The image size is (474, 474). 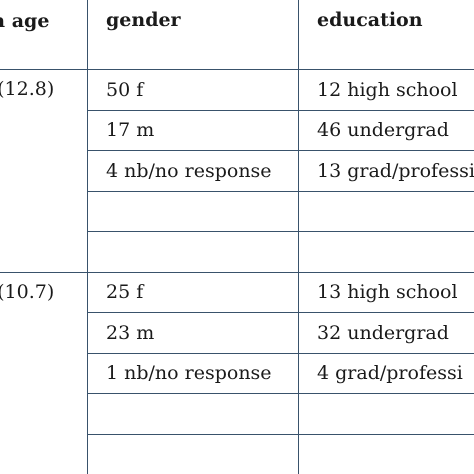 What do you see at coordinates (193, 333) in the screenshot?
I see `gender-cell: 23 m` at bounding box center [193, 333].